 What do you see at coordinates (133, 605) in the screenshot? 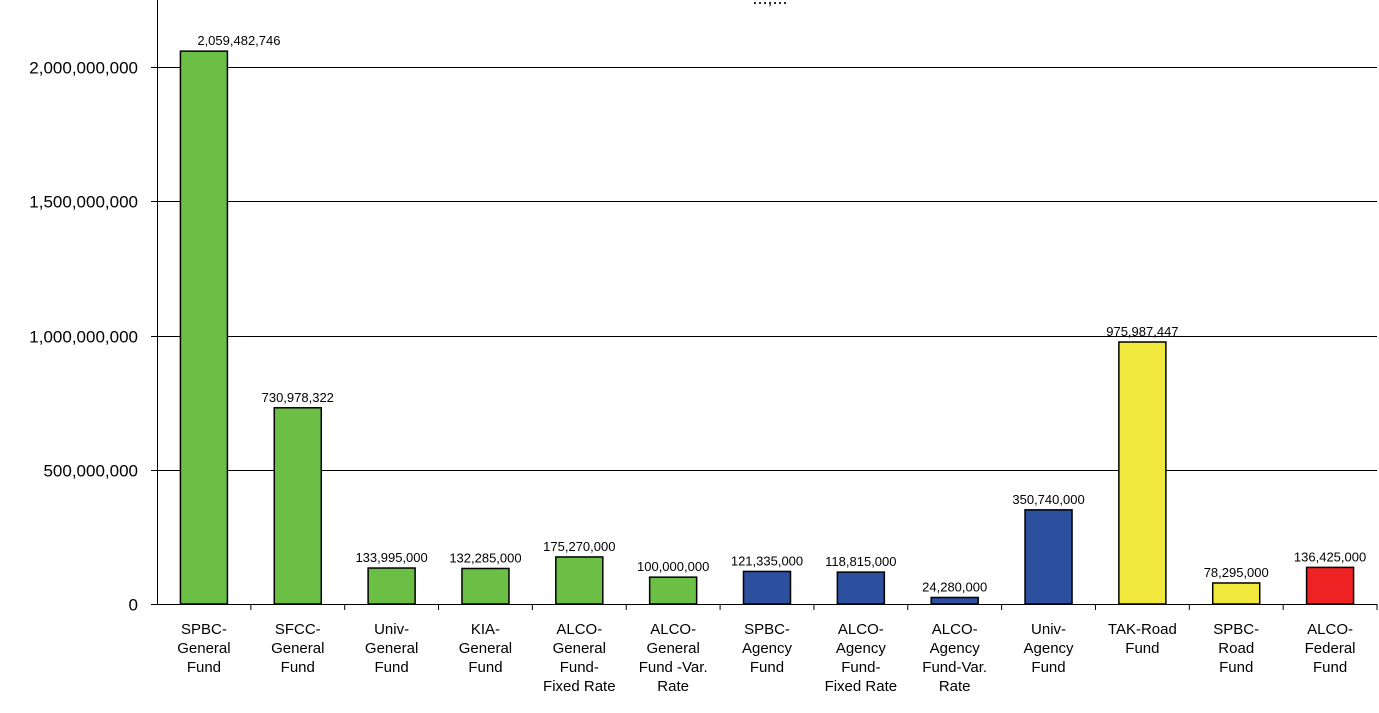
I see `y-tick-label: 0` at bounding box center [133, 605].